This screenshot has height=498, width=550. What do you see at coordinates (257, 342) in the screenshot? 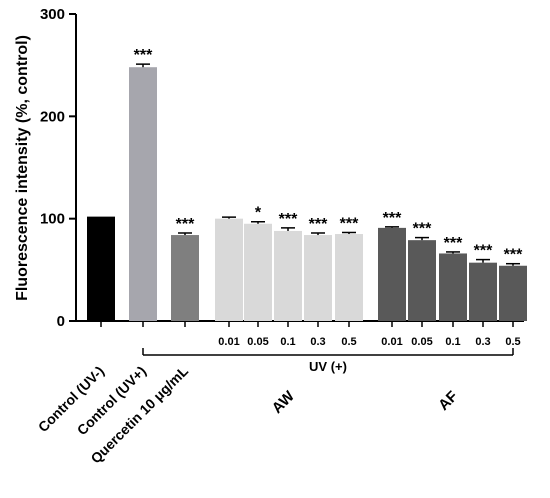
I see `concentration-label-4: 0.05` at bounding box center [257, 342].